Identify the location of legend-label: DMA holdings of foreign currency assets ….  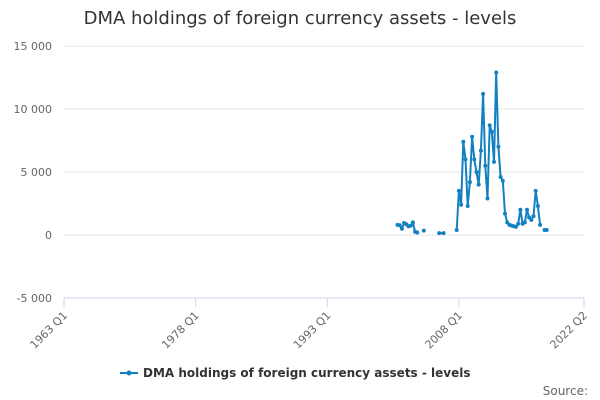
(307, 373).